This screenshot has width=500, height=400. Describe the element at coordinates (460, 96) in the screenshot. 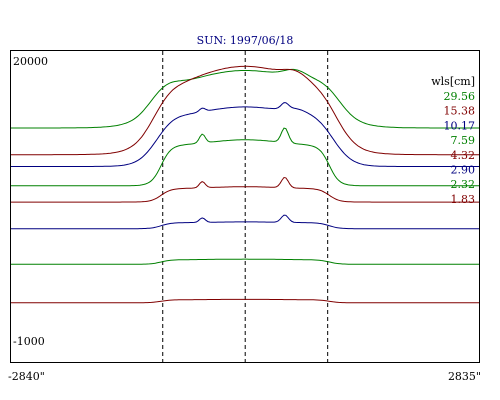

I see `legend-entry-29.56: 29.56` at that location.